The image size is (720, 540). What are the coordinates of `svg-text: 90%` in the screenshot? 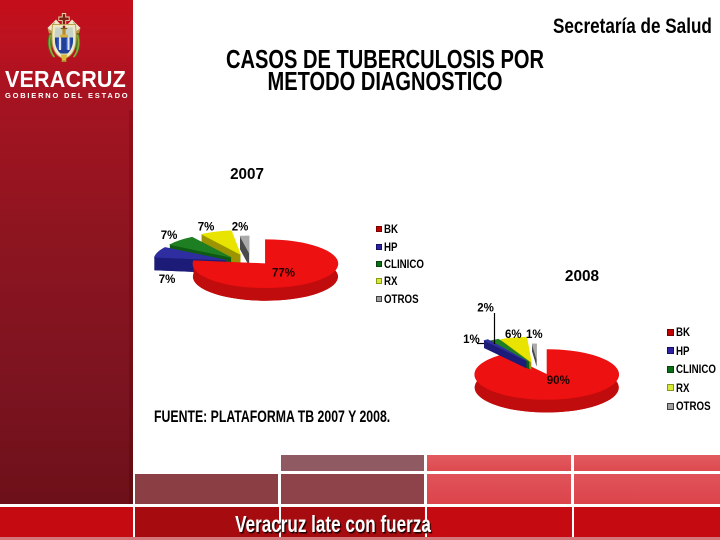 It's located at (558, 381).